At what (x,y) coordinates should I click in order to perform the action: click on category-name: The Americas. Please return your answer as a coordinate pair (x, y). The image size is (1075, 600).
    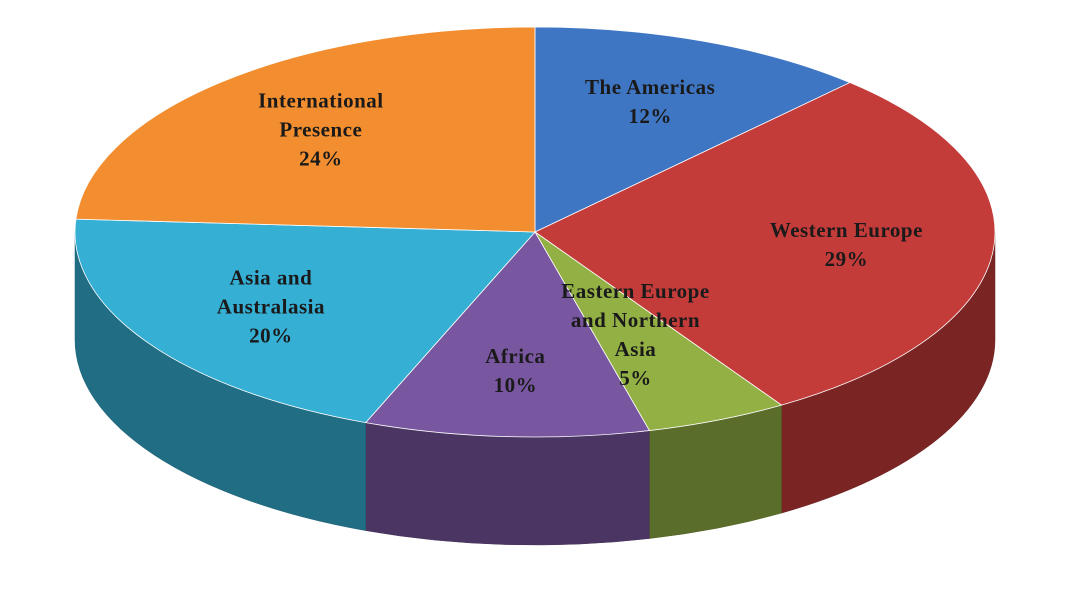
    Looking at the image, I should click on (650, 87).